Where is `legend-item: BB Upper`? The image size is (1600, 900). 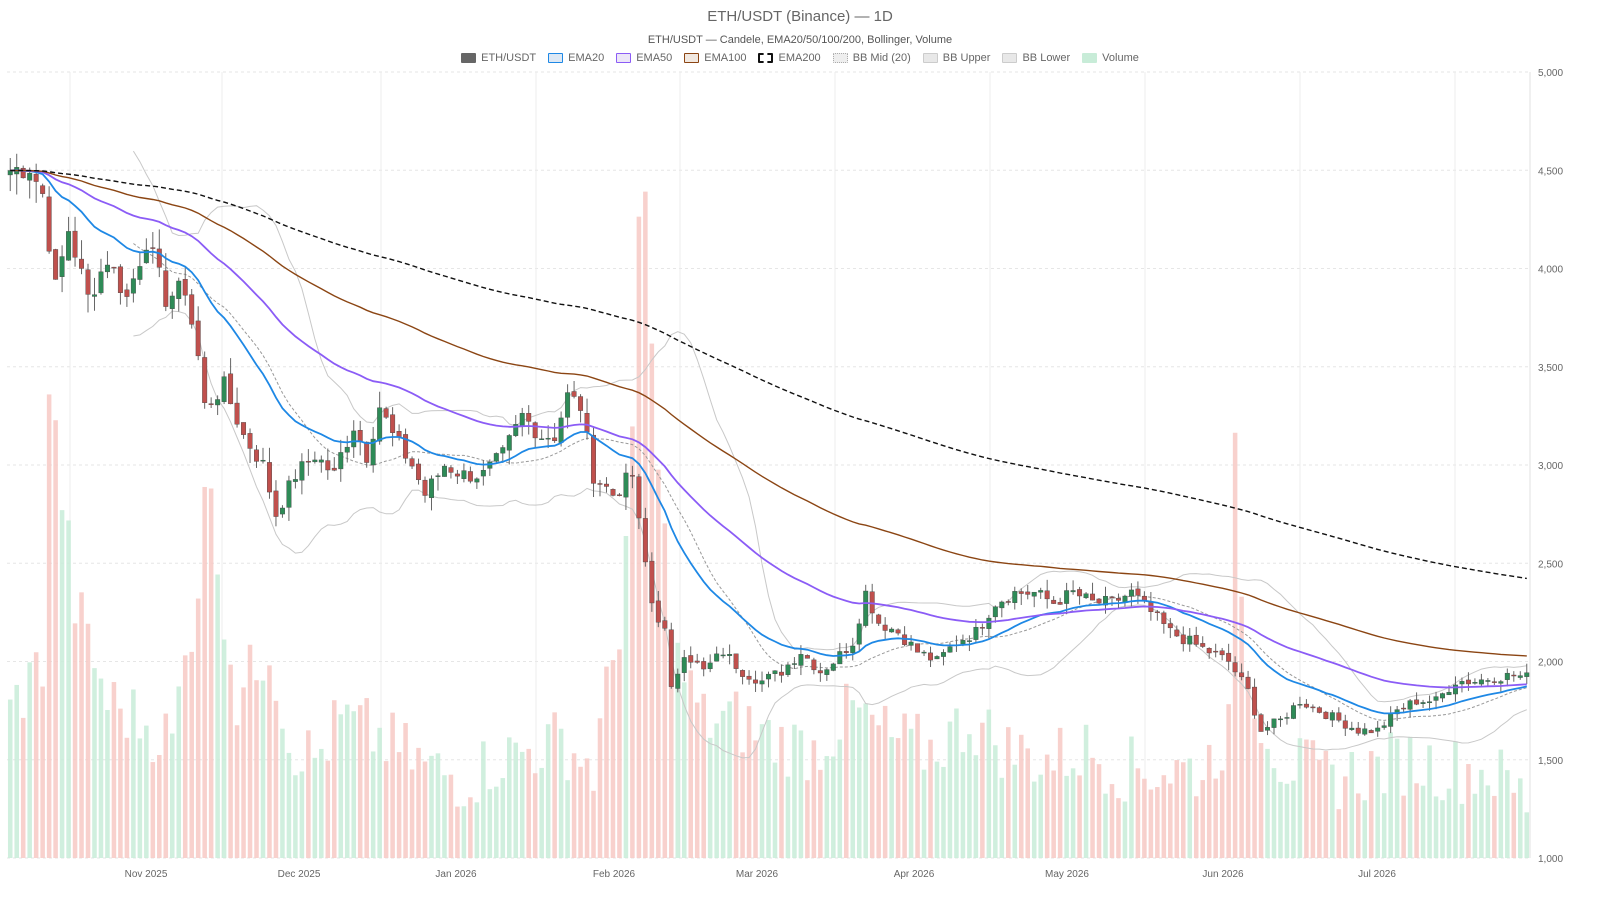
legend-item: BB Upper is located at coordinates (956, 58).